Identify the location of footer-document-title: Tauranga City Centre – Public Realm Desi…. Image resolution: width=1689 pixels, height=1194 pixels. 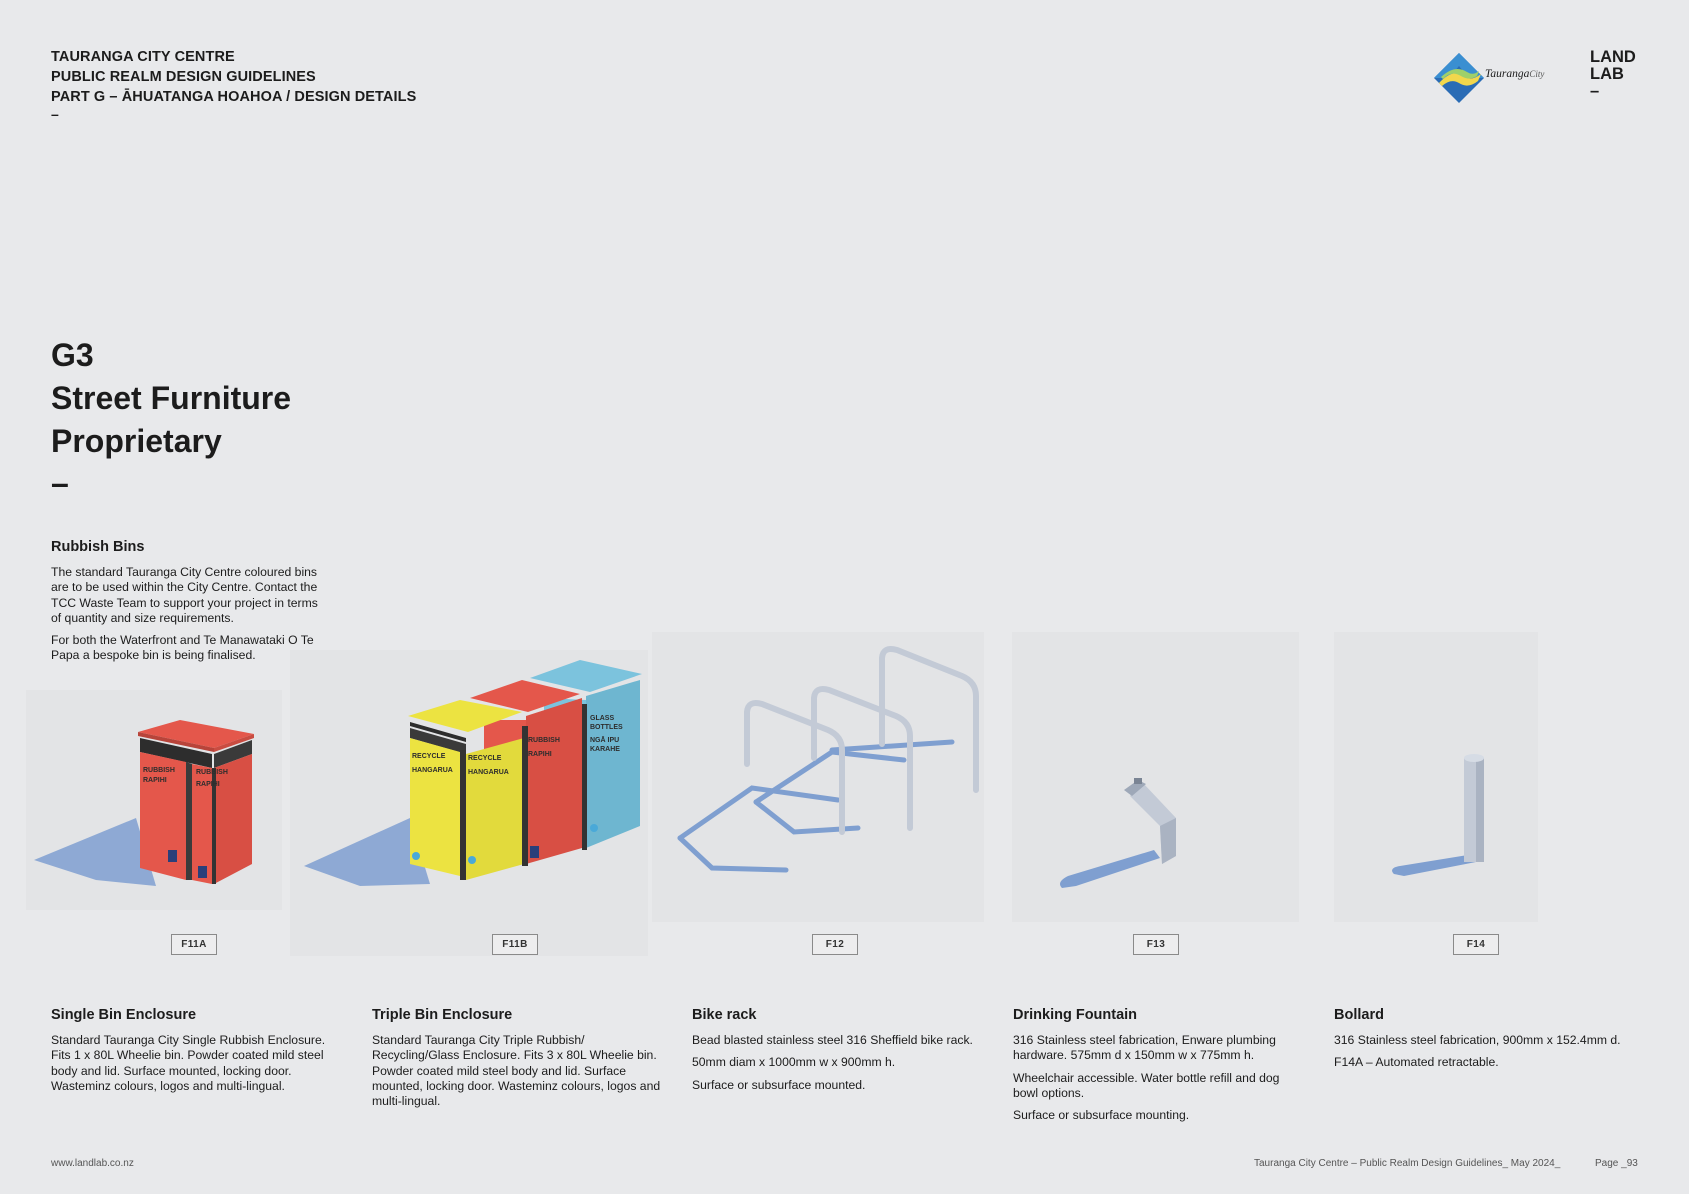
(1407, 1163).